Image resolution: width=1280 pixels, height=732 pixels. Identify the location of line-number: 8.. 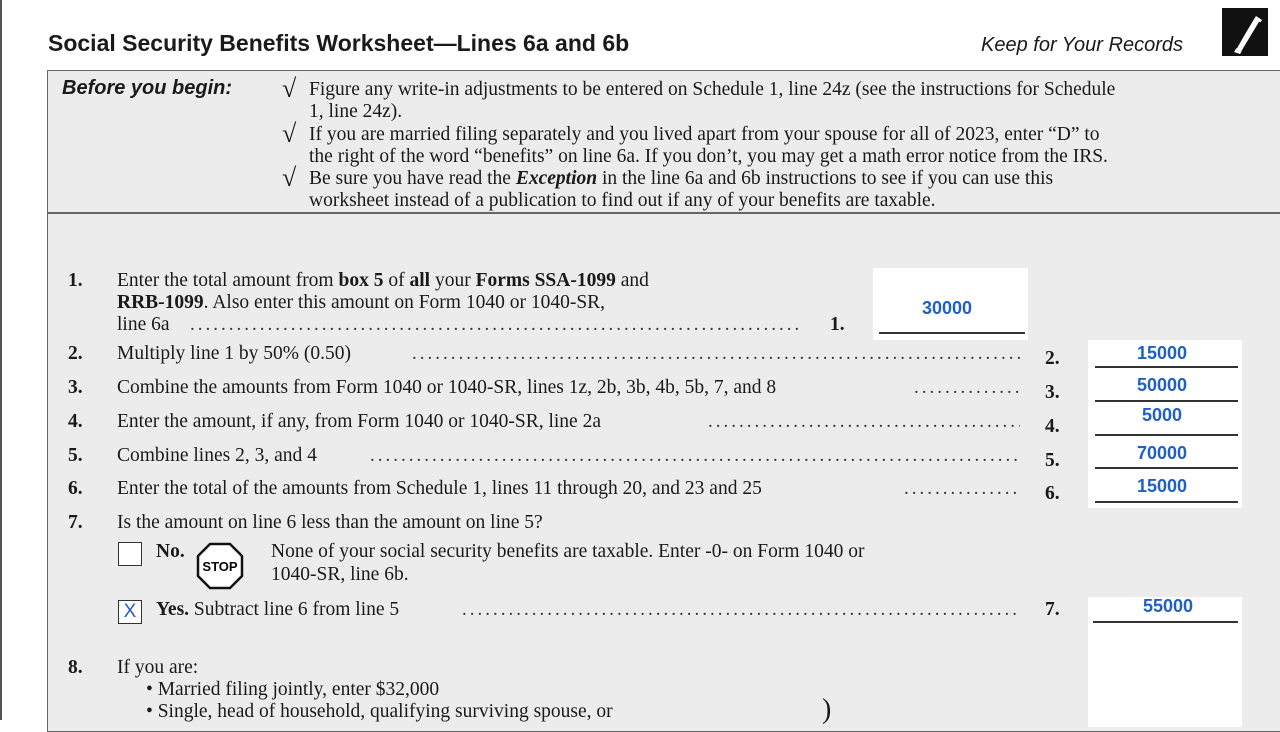
(75, 667).